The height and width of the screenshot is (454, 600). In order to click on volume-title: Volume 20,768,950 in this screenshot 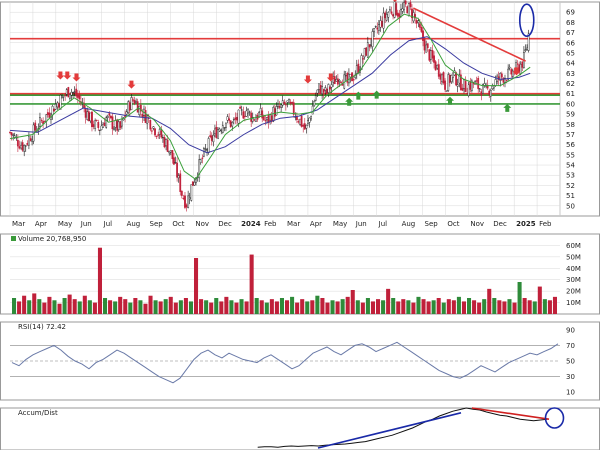, I will do `click(52, 239)`.